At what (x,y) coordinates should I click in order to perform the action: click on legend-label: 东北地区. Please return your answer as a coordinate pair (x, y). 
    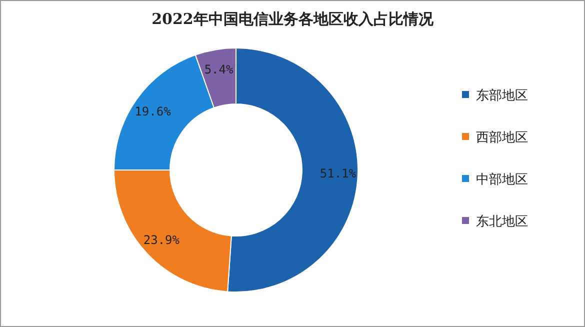
    Looking at the image, I should click on (502, 222).